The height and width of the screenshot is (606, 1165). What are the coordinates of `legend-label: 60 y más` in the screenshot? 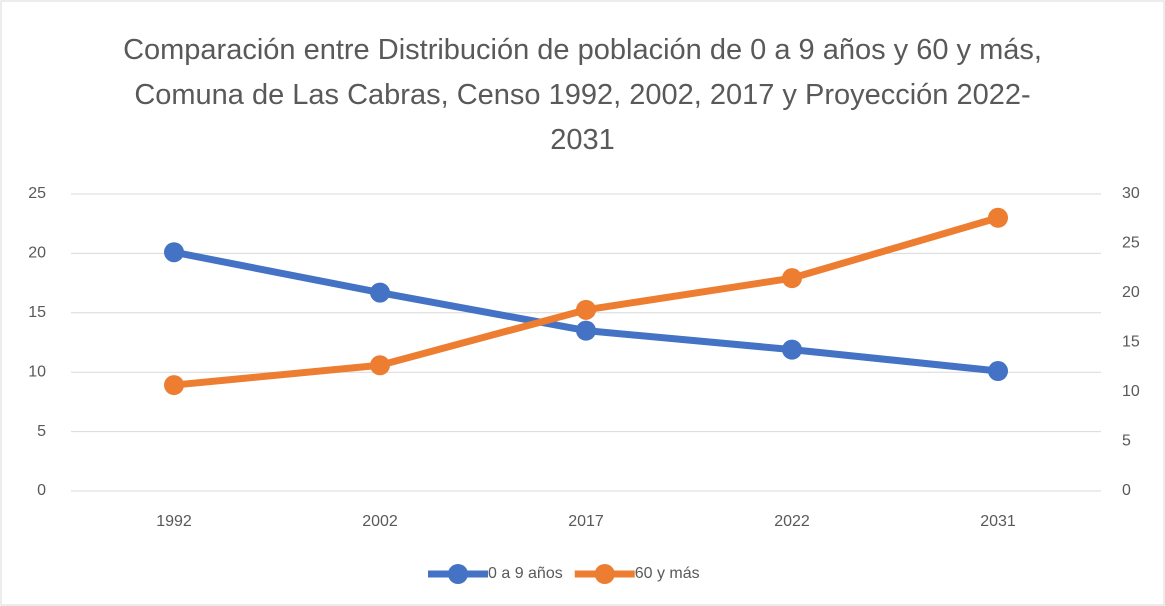 It's located at (667, 573).